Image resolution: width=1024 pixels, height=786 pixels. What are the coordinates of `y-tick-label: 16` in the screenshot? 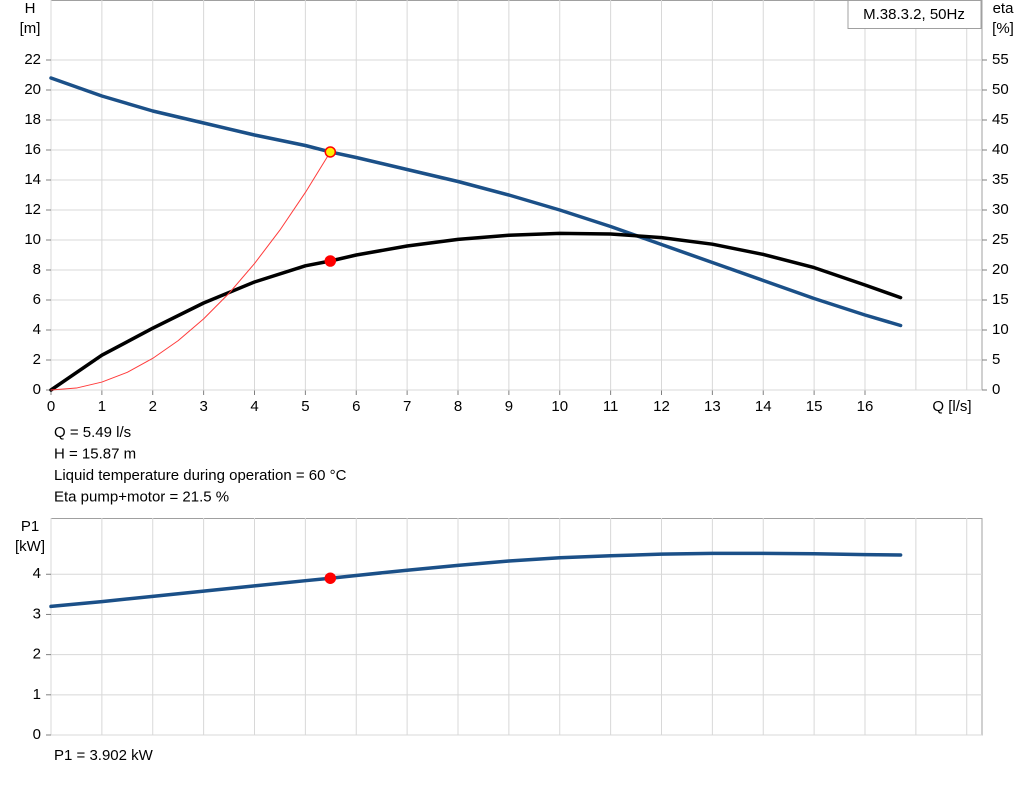 It's located at (32, 149).